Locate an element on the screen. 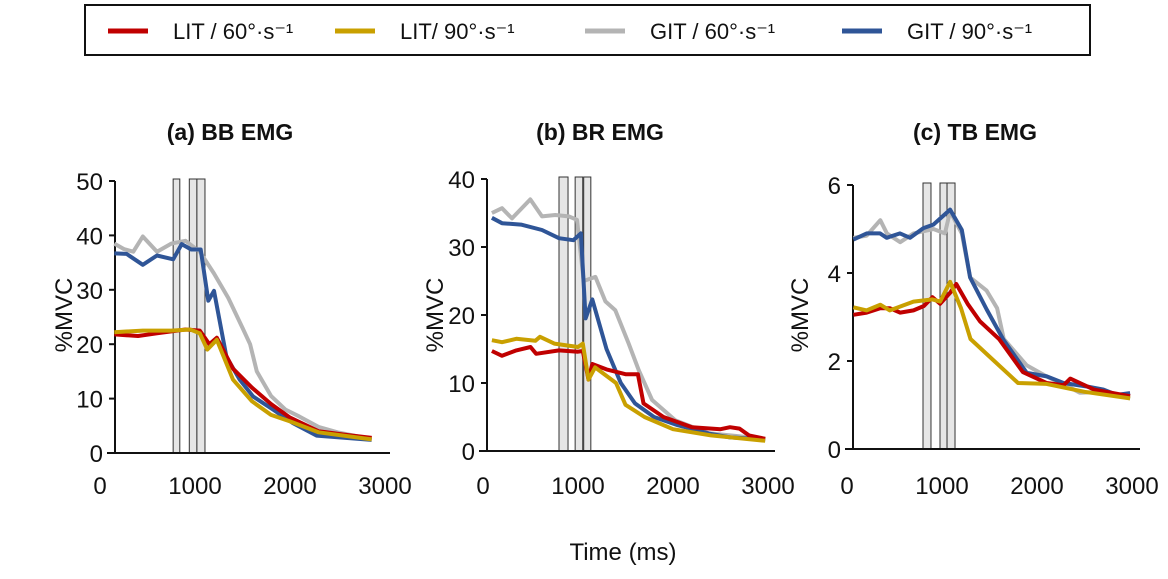 Image resolution: width=1168 pixels, height=579 pixels. y-tick-label: 6 is located at coordinates (834, 186).